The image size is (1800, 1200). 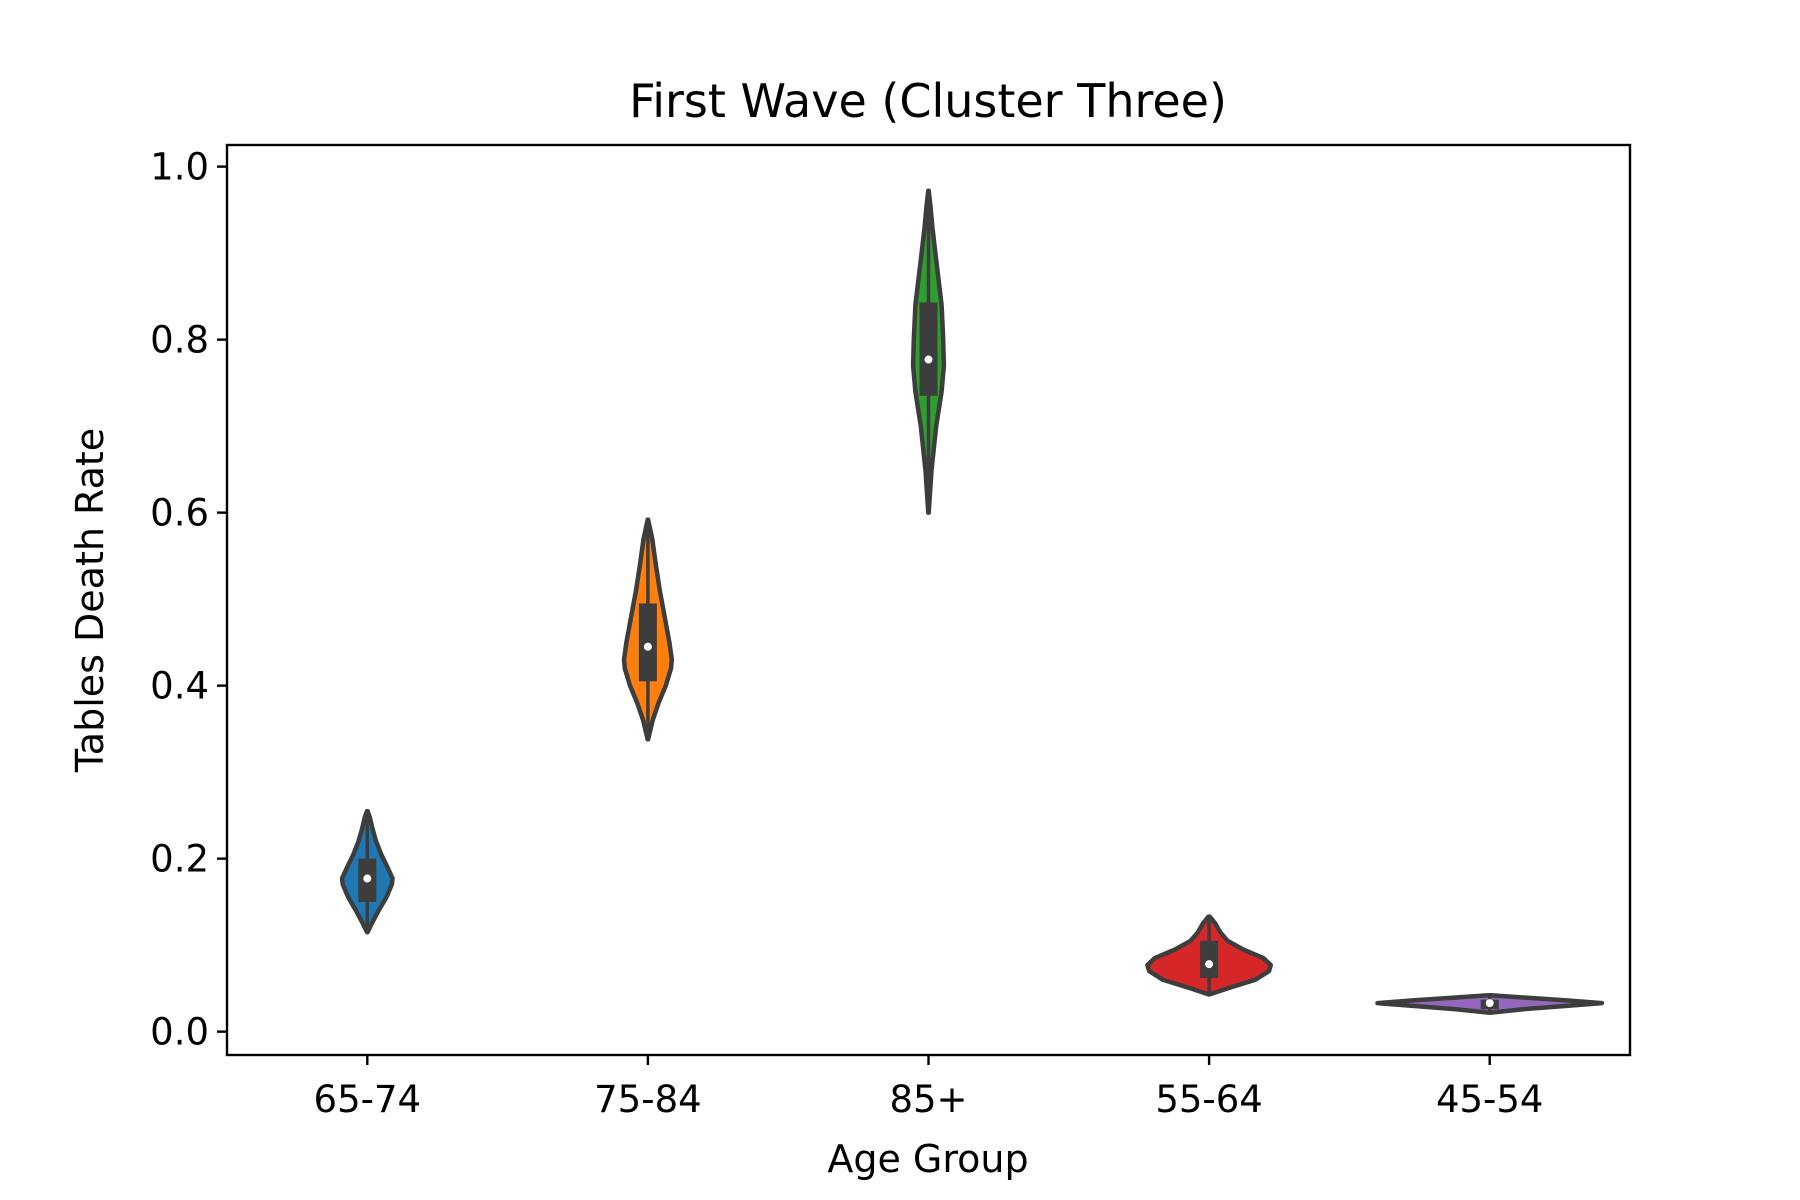 What do you see at coordinates (179, 513) in the screenshot?
I see `y-tick-label: 0.6` at bounding box center [179, 513].